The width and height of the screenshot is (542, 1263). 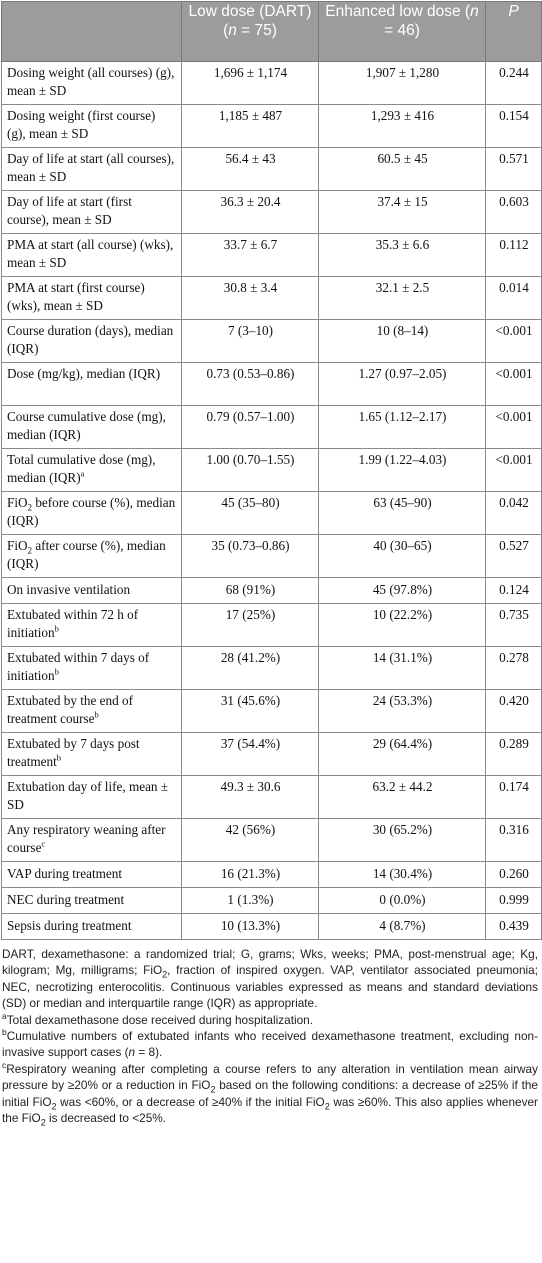 What do you see at coordinates (402, 840) in the screenshot?
I see `cell-enhanced-dose: 30 (65.2%)` at bounding box center [402, 840].